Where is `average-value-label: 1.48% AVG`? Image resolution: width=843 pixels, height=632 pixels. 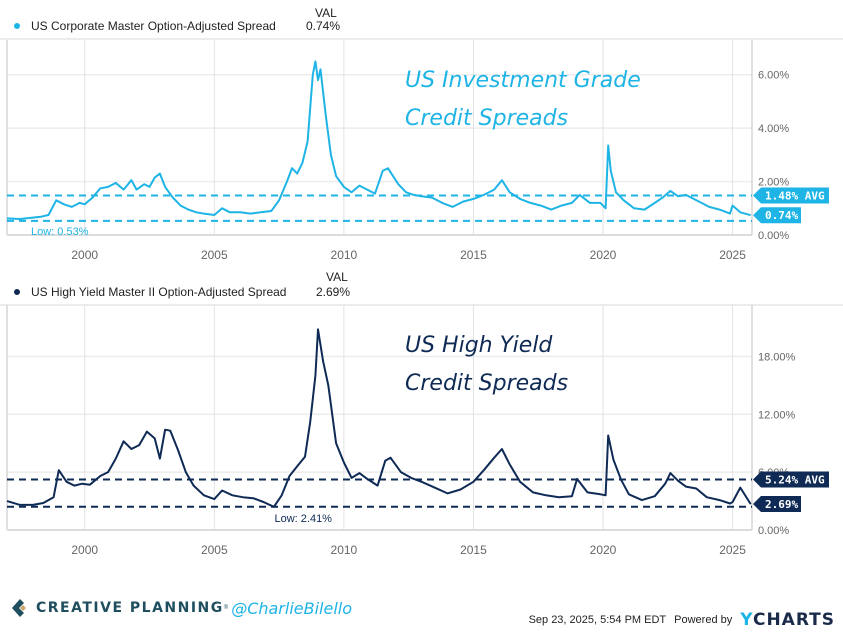 average-value-label: 1.48% AVG is located at coordinates (795, 195).